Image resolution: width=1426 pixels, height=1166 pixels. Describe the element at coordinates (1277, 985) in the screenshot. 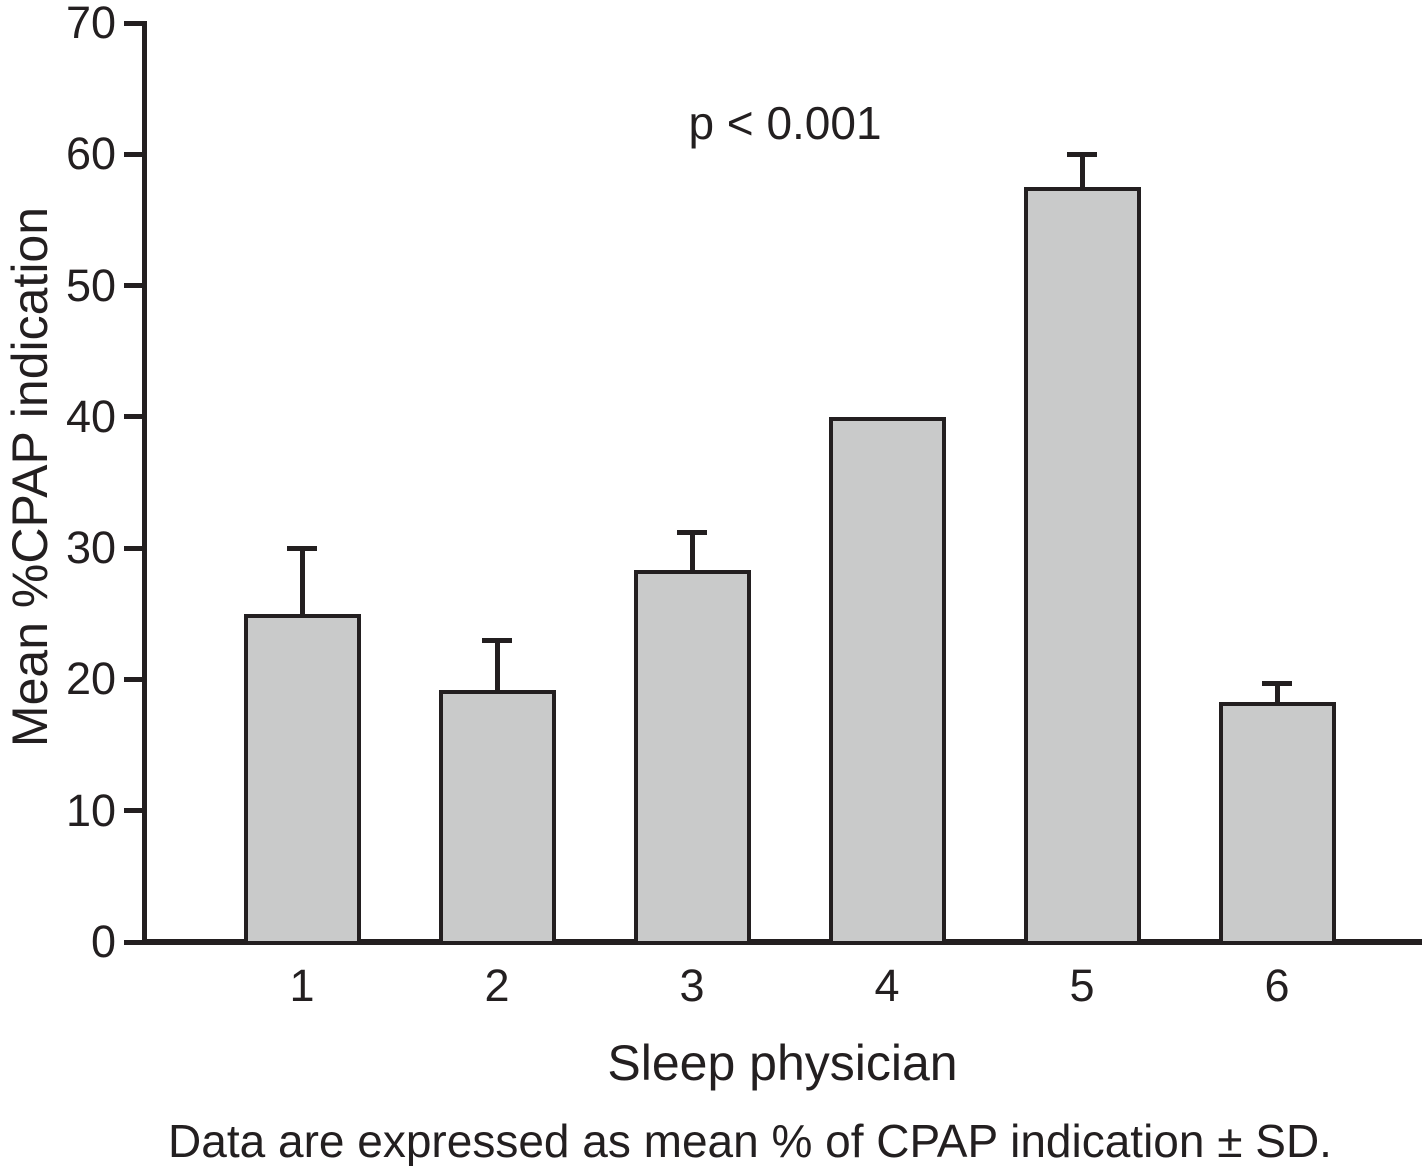

I see `x-tick-label-6: 6` at that location.